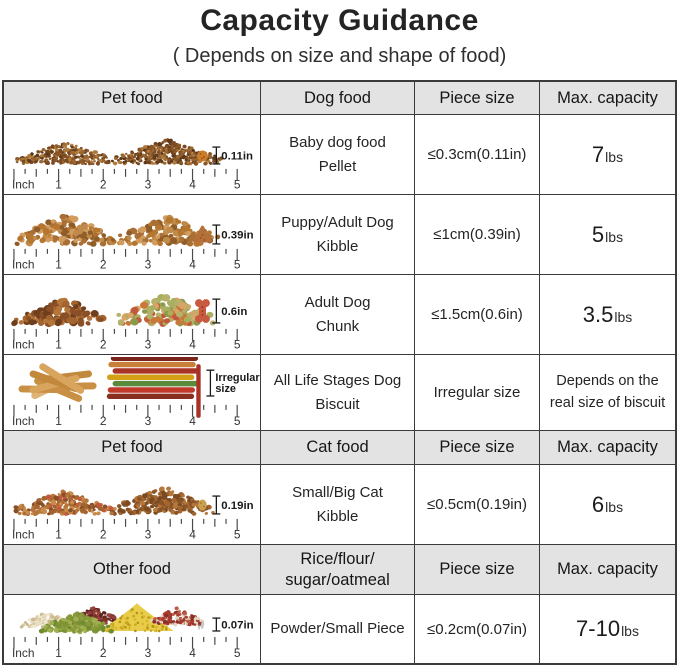  I want to click on svg-text: 0.6in, so click(234, 312).